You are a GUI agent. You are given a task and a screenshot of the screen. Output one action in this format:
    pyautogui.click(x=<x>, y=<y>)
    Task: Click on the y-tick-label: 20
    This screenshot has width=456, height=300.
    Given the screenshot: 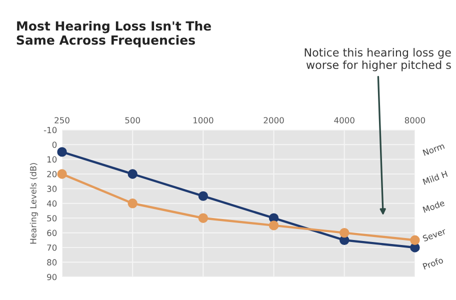 What is the action you would take?
    pyautogui.click(x=52, y=174)
    